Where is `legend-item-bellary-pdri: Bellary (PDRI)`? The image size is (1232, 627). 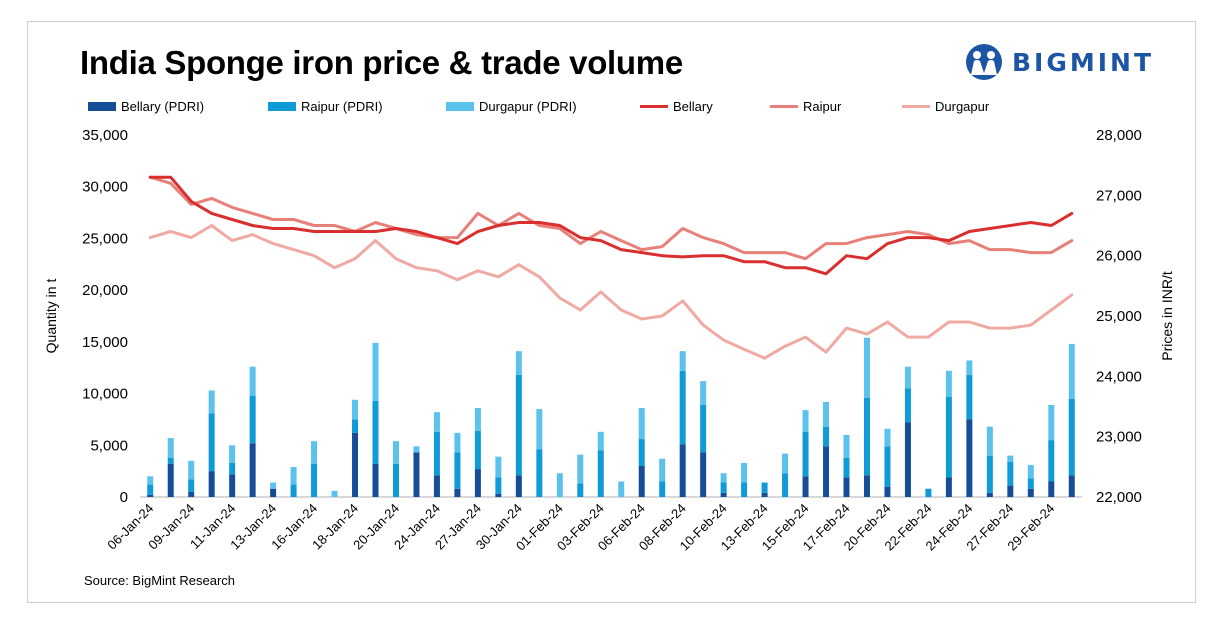 legend-item-bellary-pdri: Bellary (PDRI) is located at coordinates (146, 106).